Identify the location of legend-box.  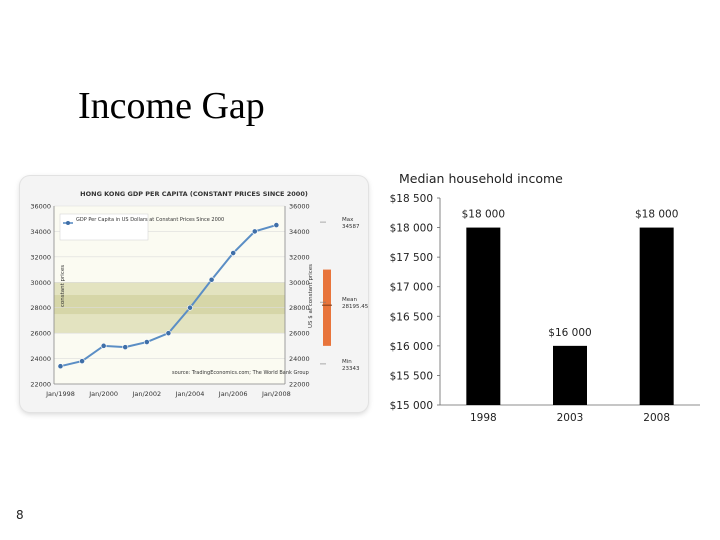
(104, 227).